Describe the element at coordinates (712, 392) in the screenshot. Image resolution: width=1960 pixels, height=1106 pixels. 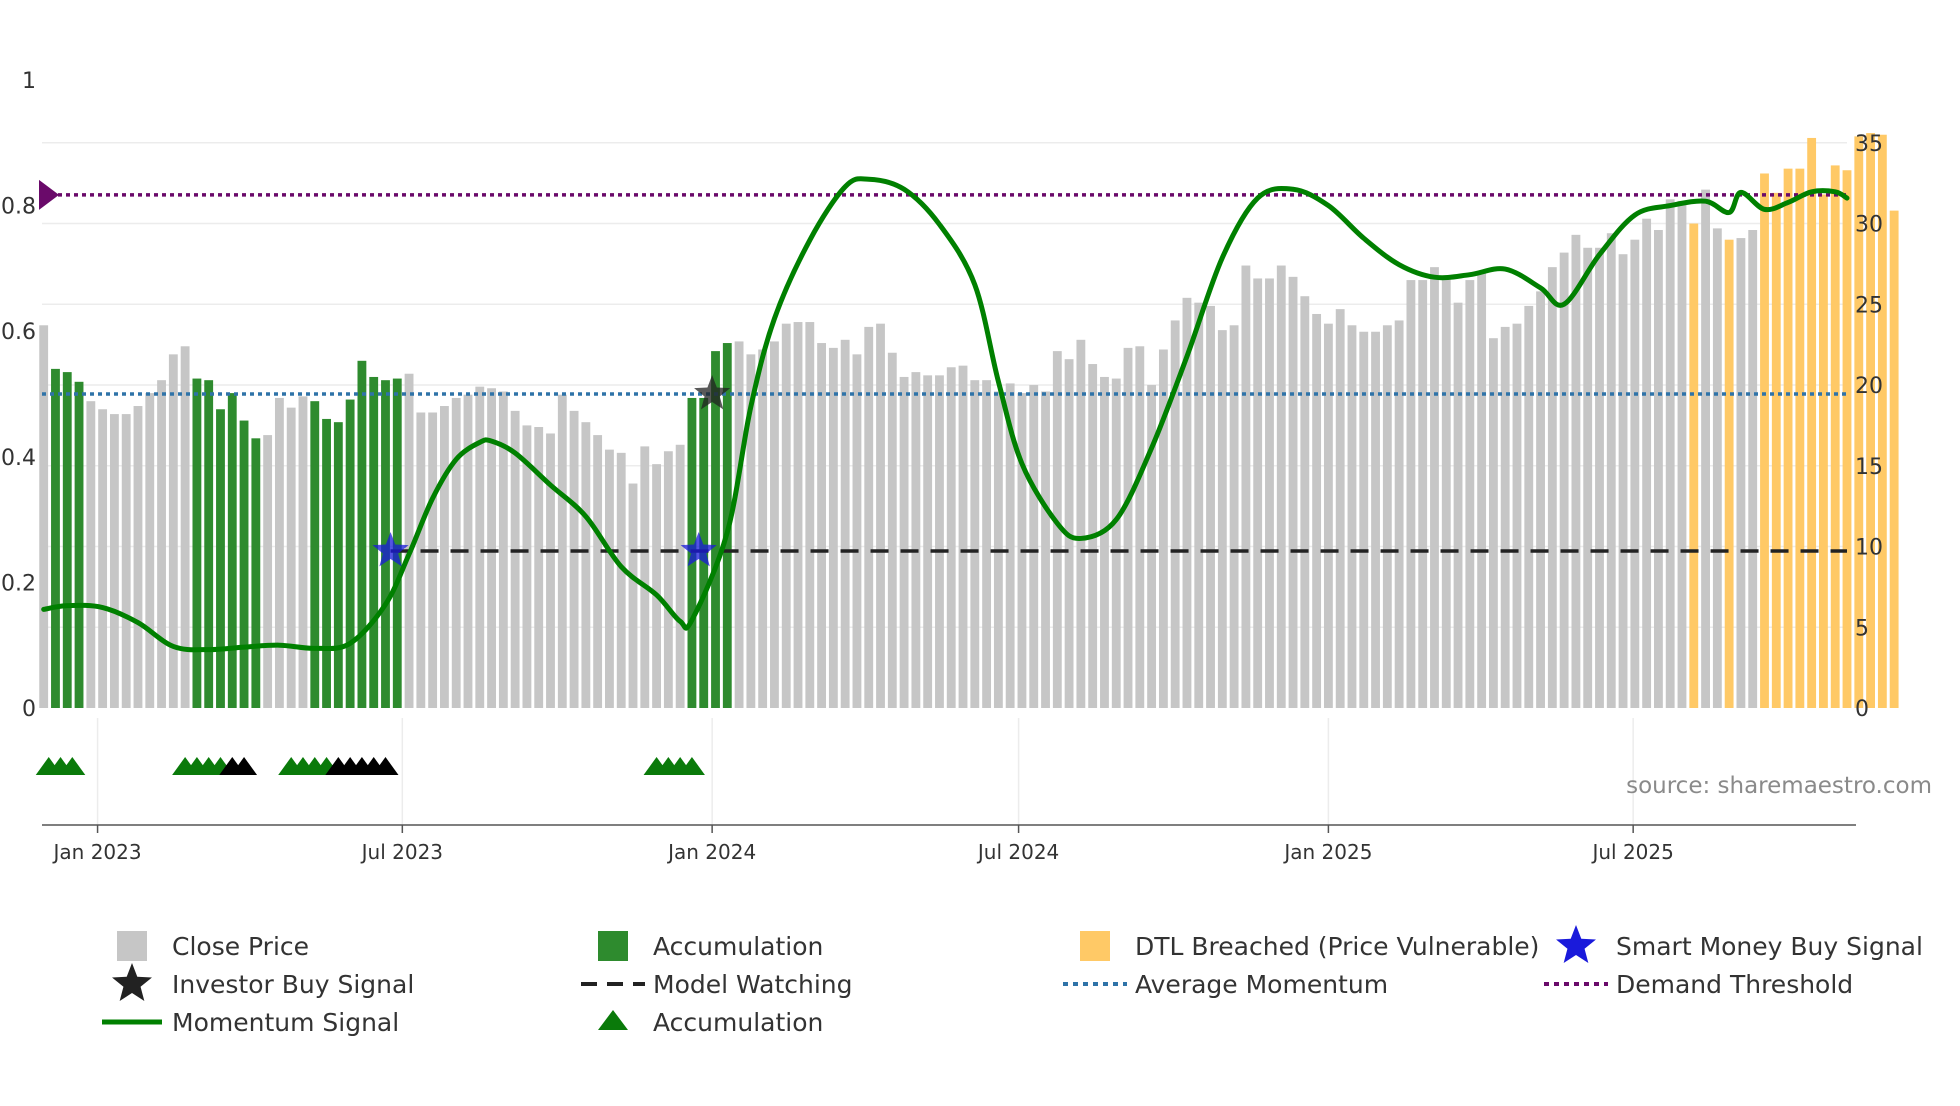
I see `investor-buy-marker` at that location.